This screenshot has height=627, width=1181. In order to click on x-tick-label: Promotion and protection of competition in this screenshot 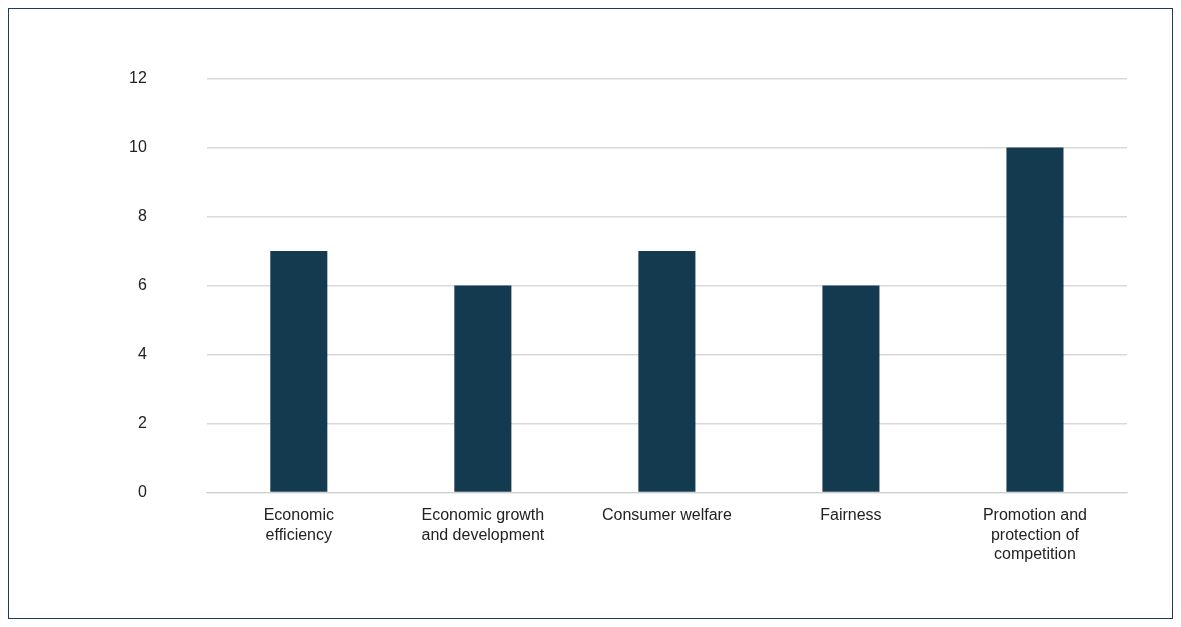, I will do `click(1035, 534)`.